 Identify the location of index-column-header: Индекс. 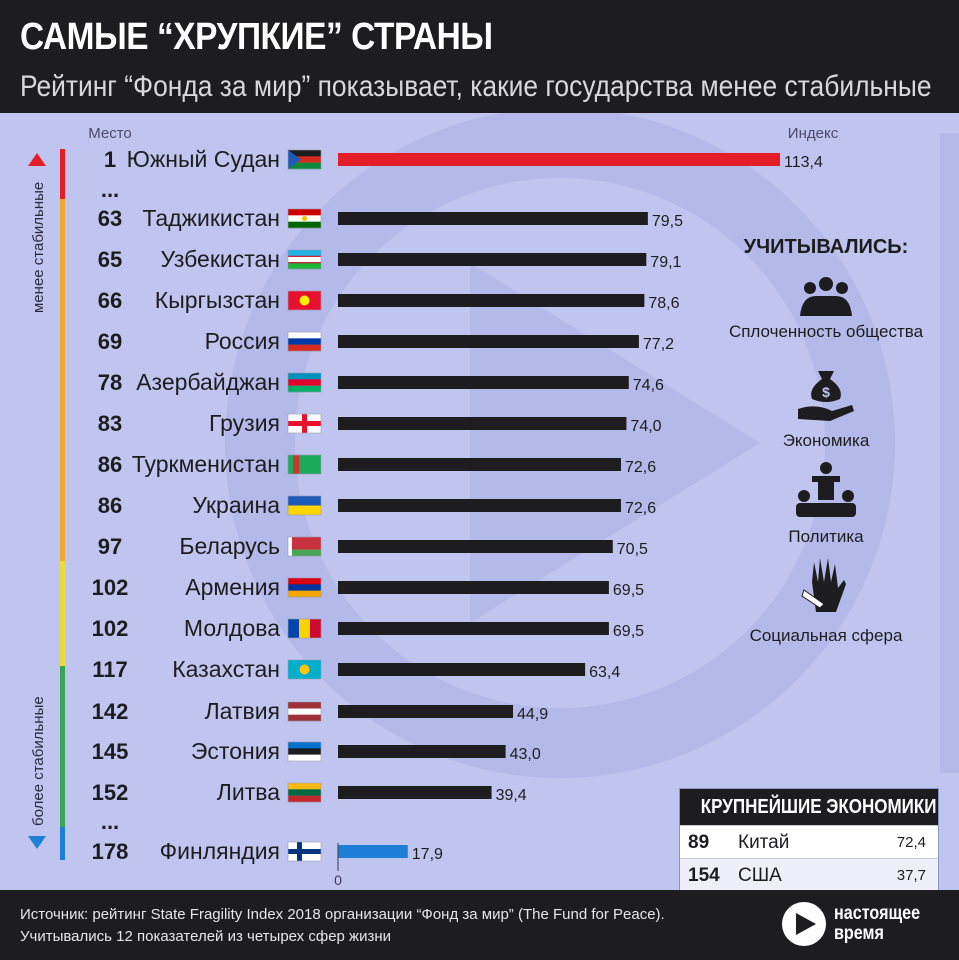
(813, 133).